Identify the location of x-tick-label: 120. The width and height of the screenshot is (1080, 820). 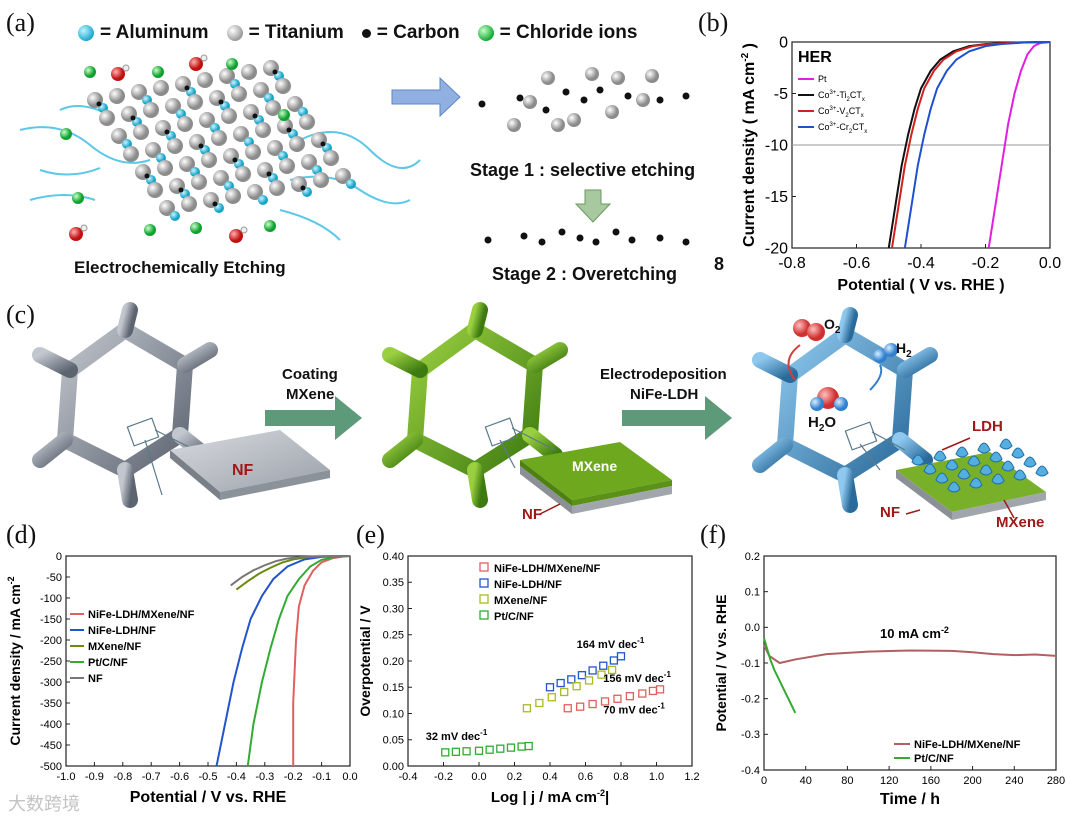
(889, 781).